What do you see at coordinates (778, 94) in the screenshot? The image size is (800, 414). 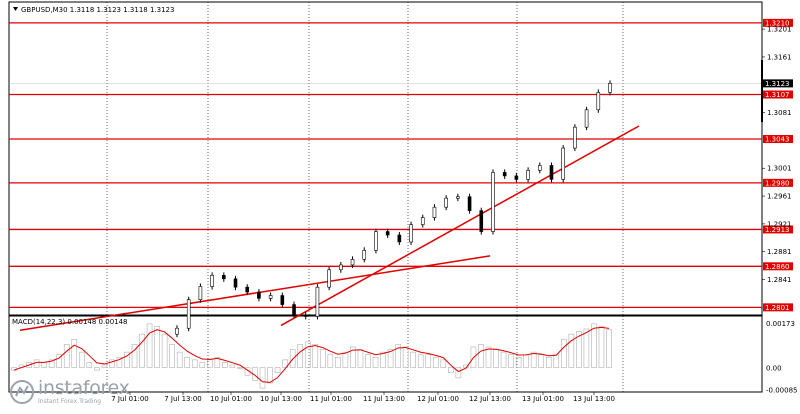 I see `level-tag-1.3107` at bounding box center [778, 94].